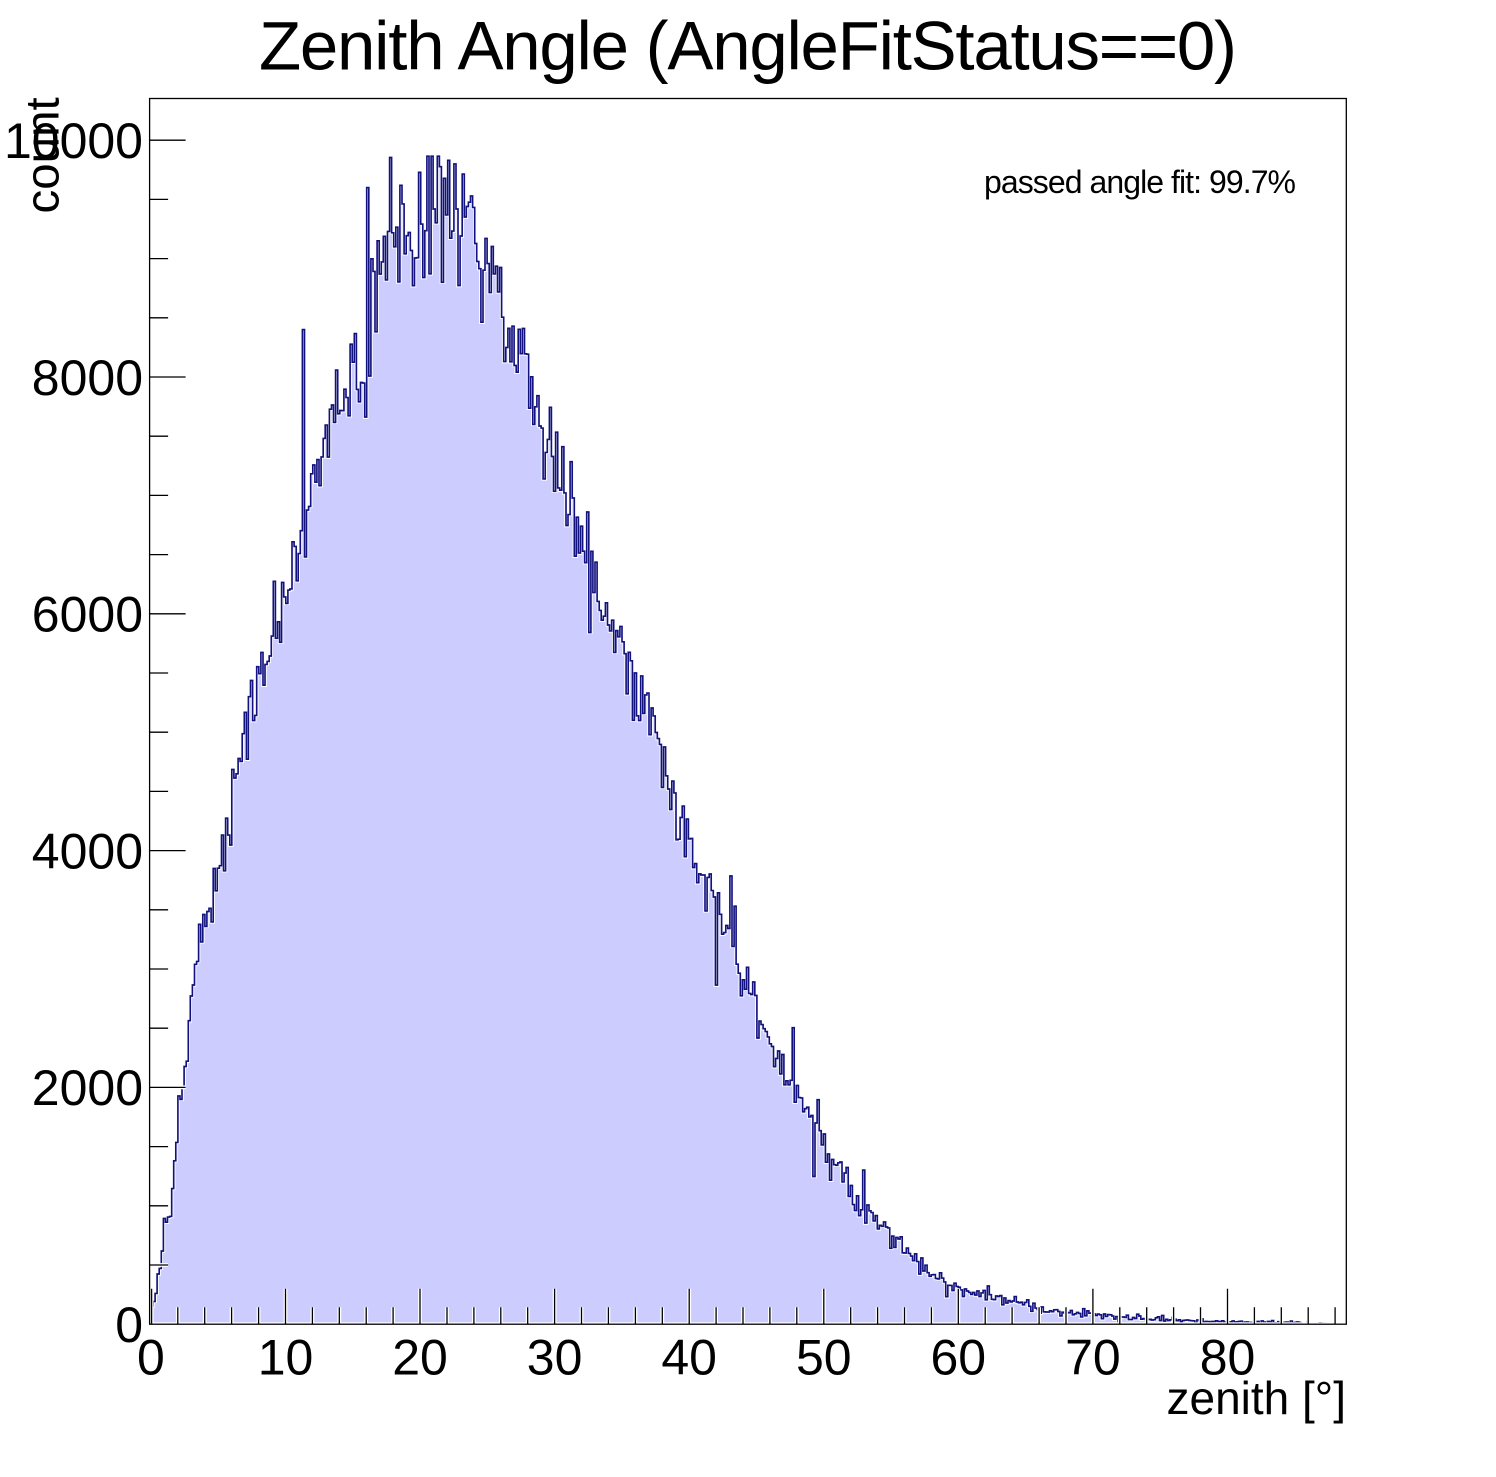 This screenshot has width=1496, height=1477. I want to click on svg-text: 10, so click(286, 1358).